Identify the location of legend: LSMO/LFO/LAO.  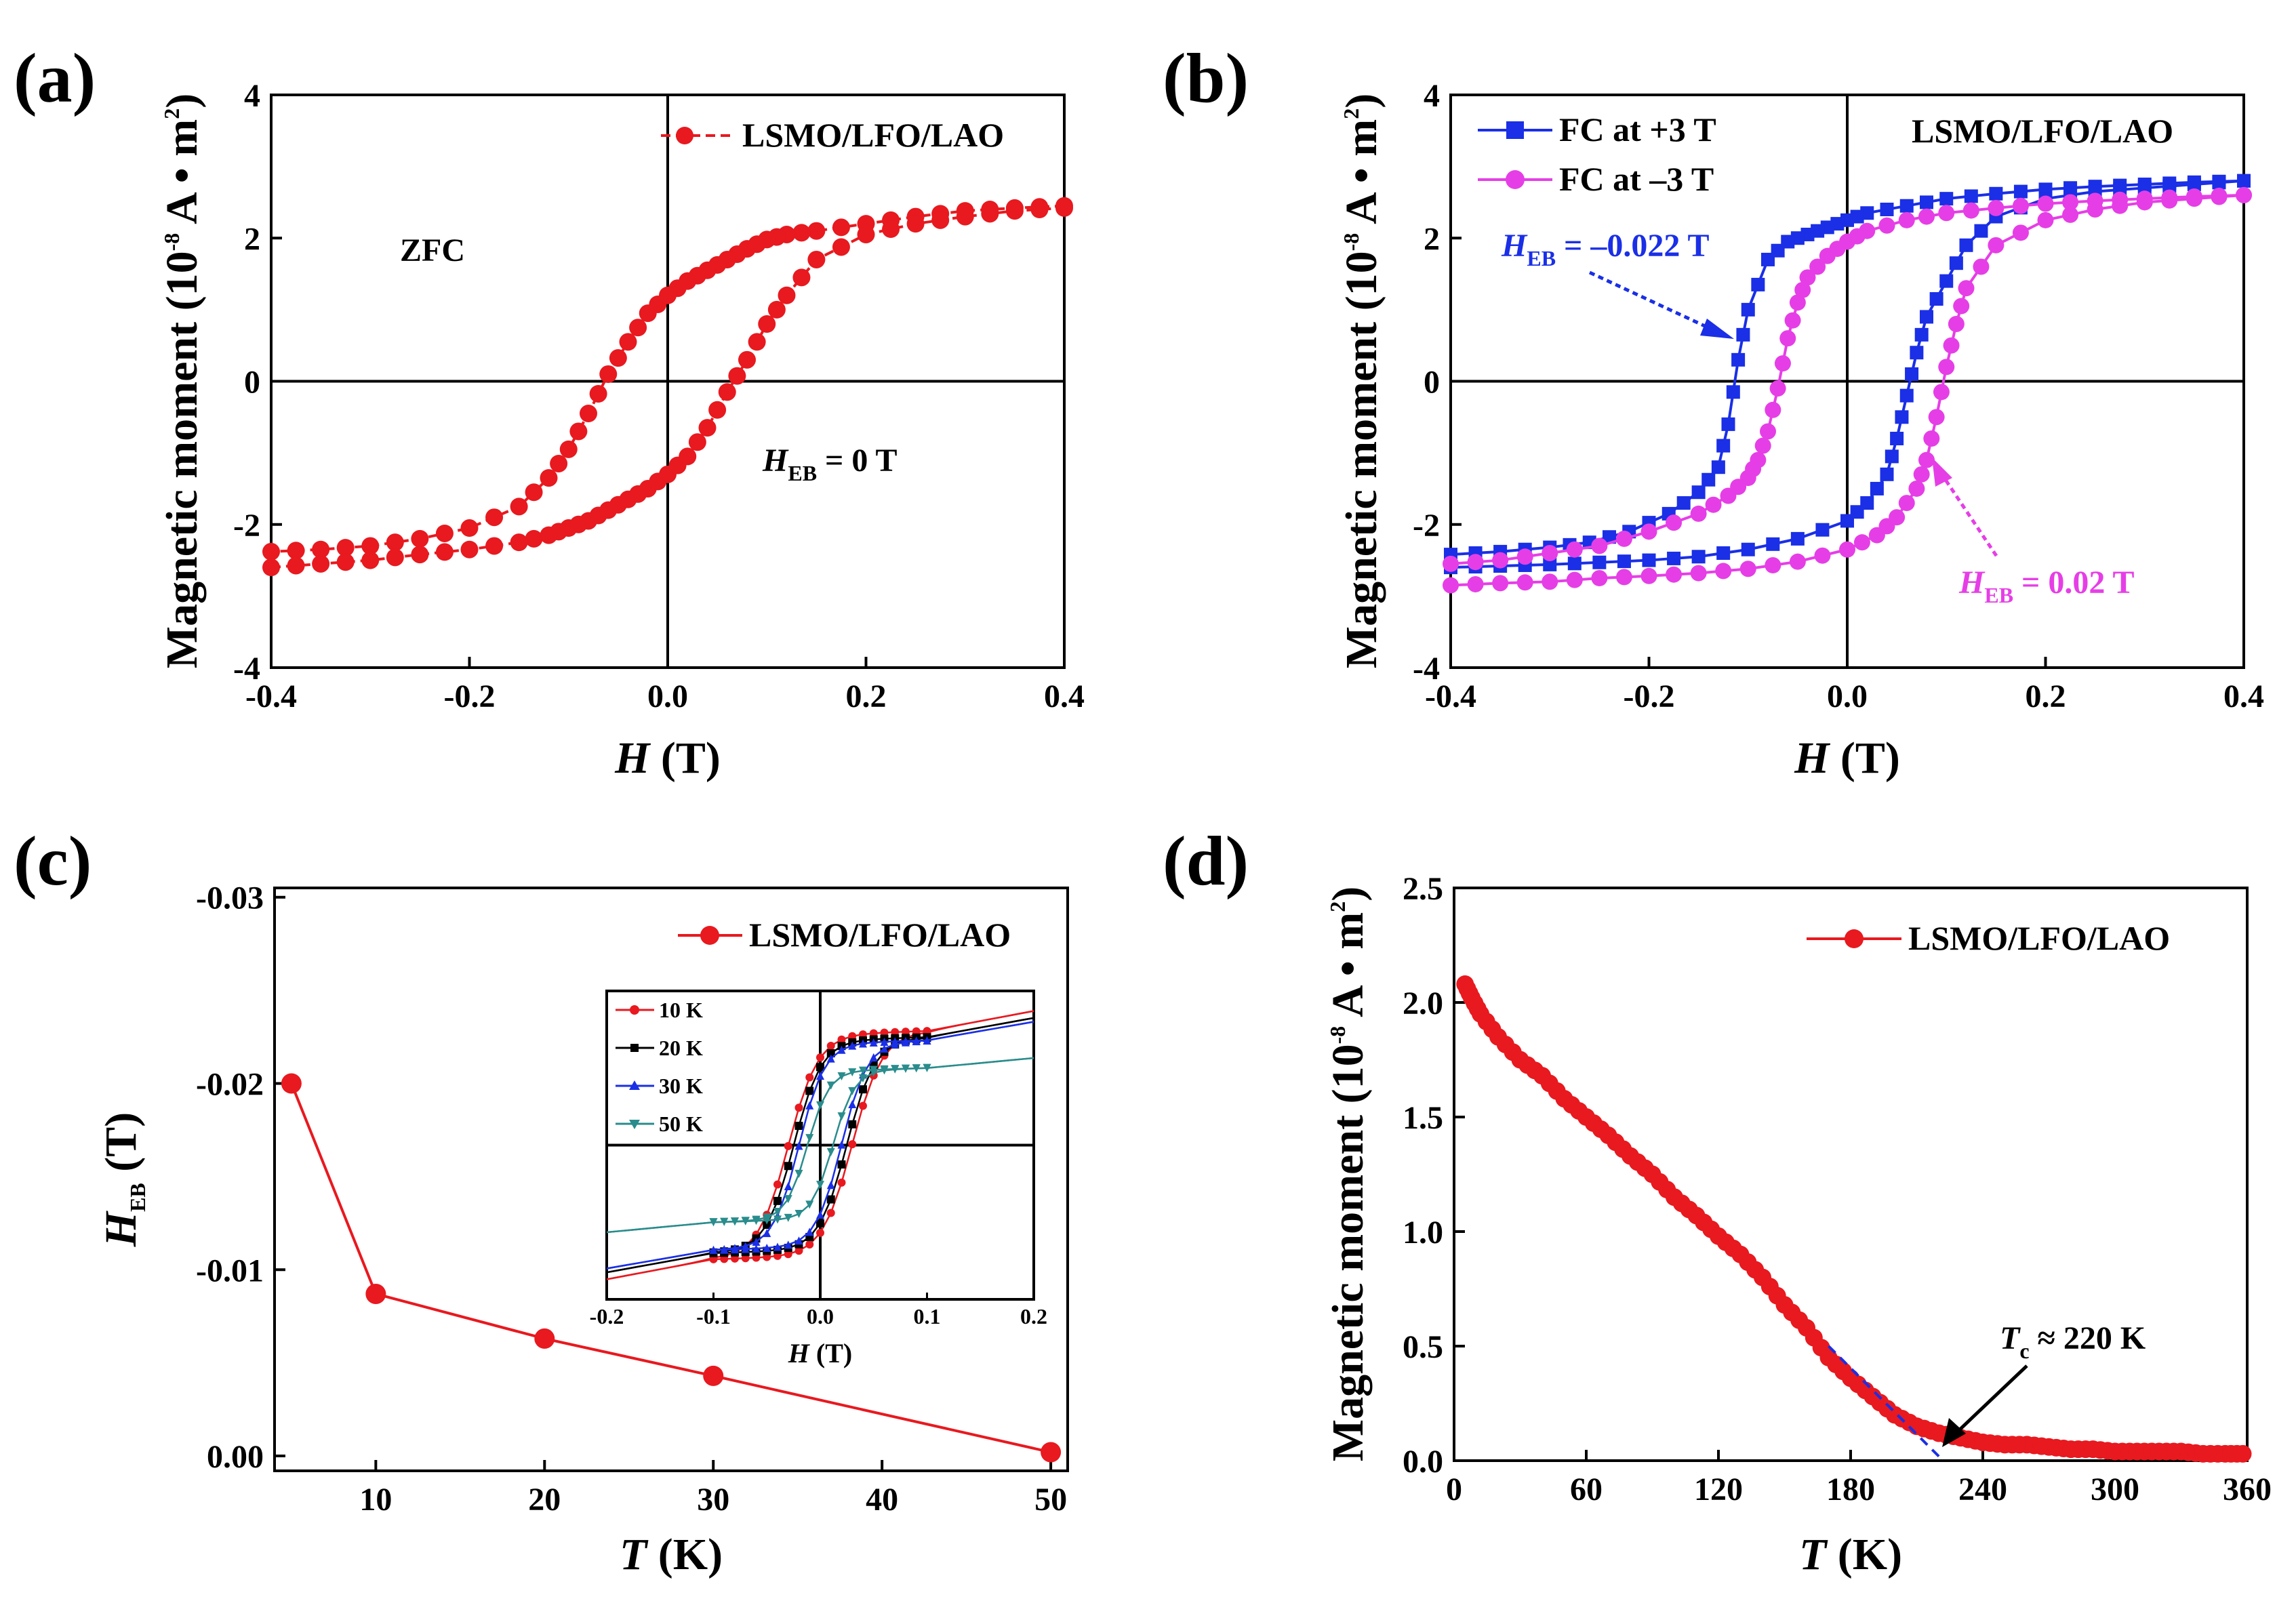
(1988, 938).